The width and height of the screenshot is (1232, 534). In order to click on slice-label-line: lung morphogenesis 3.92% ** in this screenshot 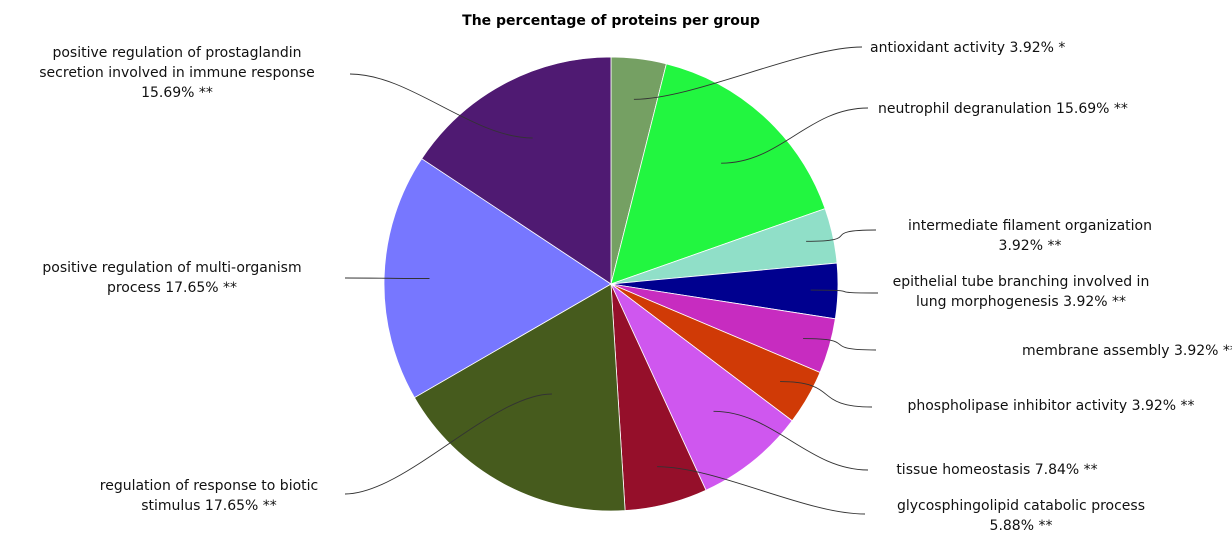, I will do `click(1021, 302)`.